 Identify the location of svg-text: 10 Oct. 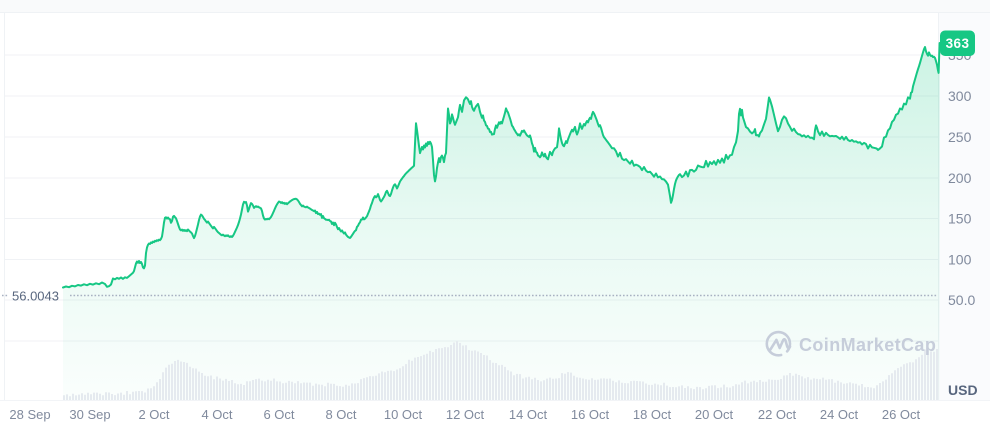
(403, 414).